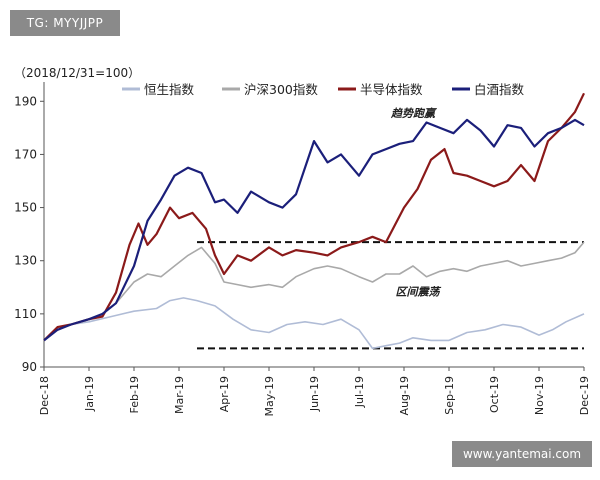 Image resolution: width=600 pixels, height=480 pixels. Describe the element at coordinates (65, 23) in the screenshot. I see `watermark-top: TG: MYYJJPP` at that location.